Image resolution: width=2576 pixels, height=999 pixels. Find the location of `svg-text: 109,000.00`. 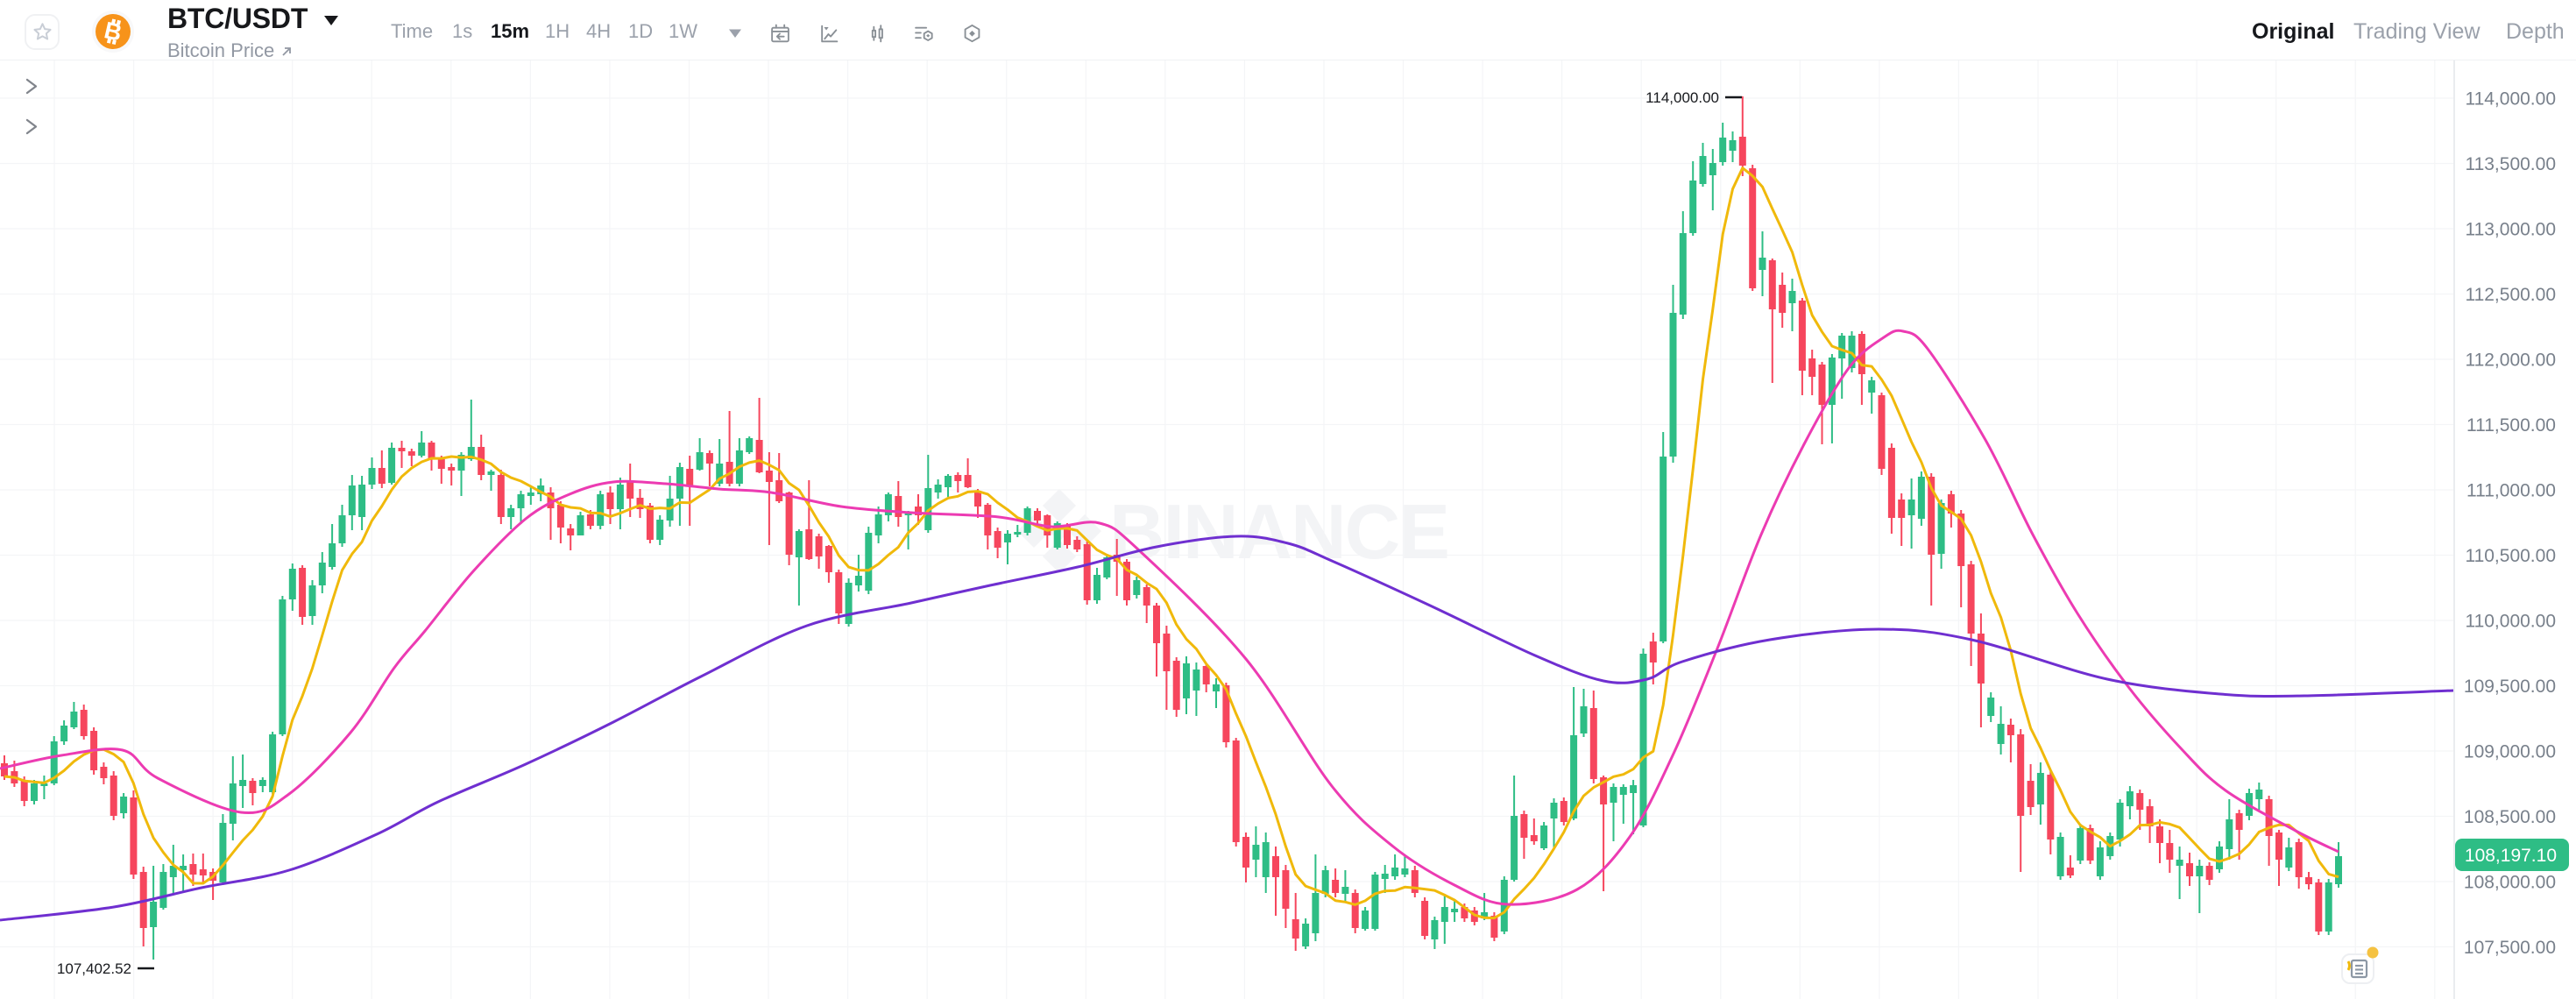

svg-text: 109,000.00 is located at coordinates (2510, 752).